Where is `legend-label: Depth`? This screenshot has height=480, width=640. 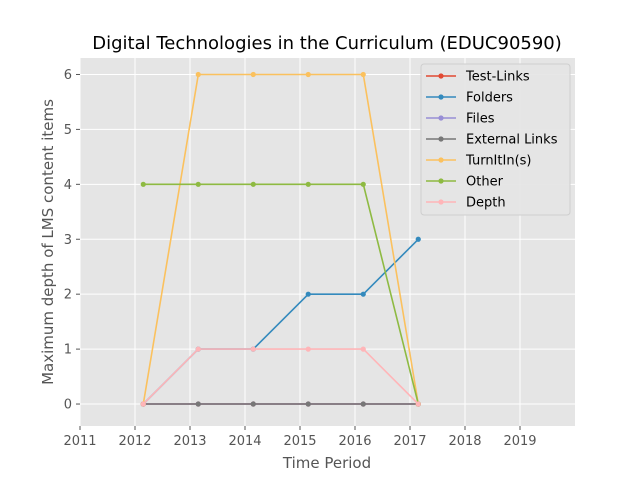 legend-label: Depth is located at coordinates (486, 203).